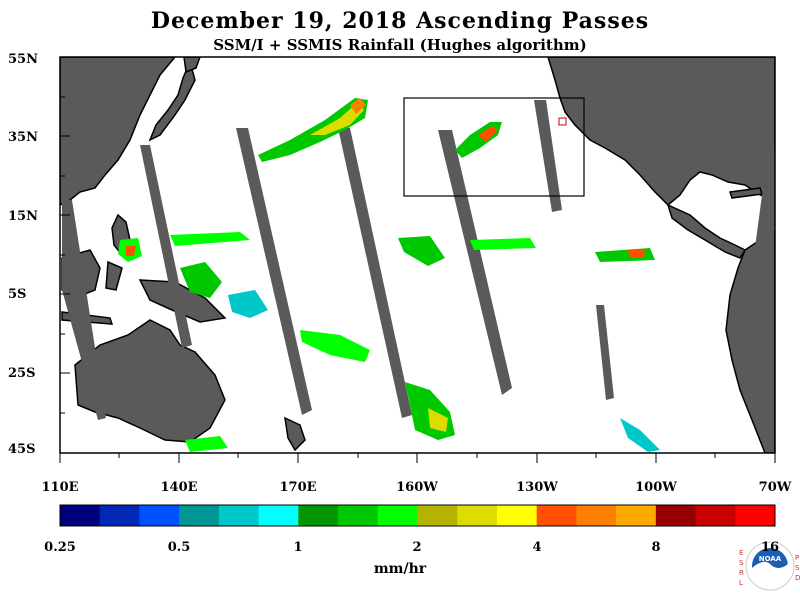 Image resolution: width=800 pixels, height=600 pixels. I want to click on lon-label-170e: 170E, so click(298, 487).